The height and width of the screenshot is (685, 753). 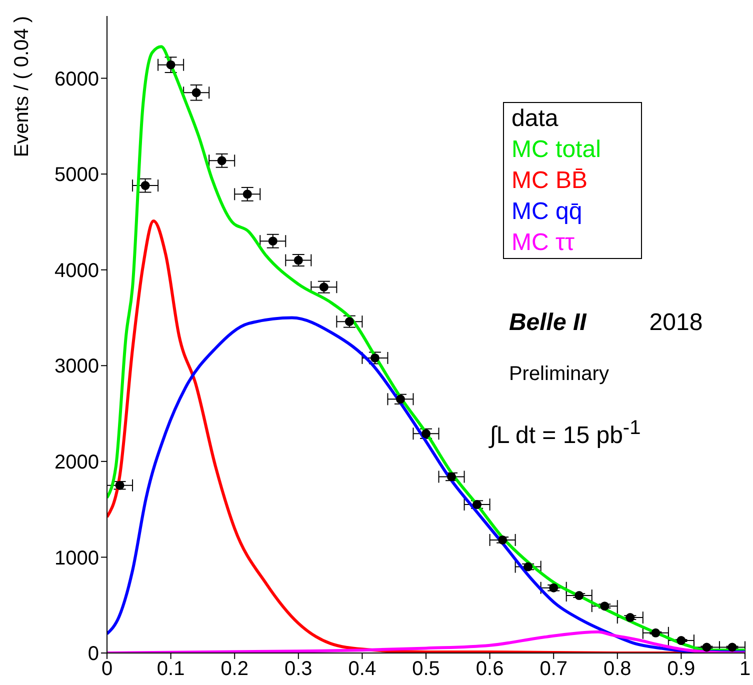 What do you see at coordinates (565, 433) in the screenshot?
I see `annotation: ∫L dt = 15 pb$^{-1}$` at bounding box center [565, 433].